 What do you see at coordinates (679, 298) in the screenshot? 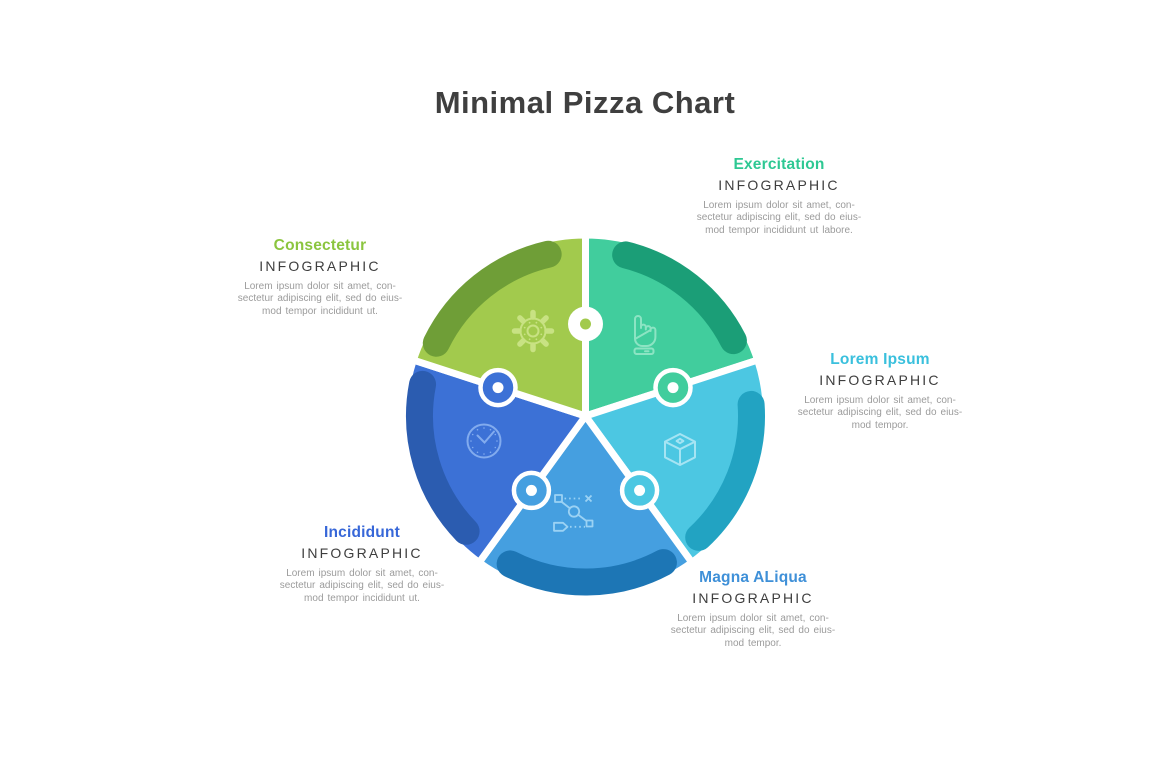
I see `accent-arc-exercitation` at bounding box center [679, 298].